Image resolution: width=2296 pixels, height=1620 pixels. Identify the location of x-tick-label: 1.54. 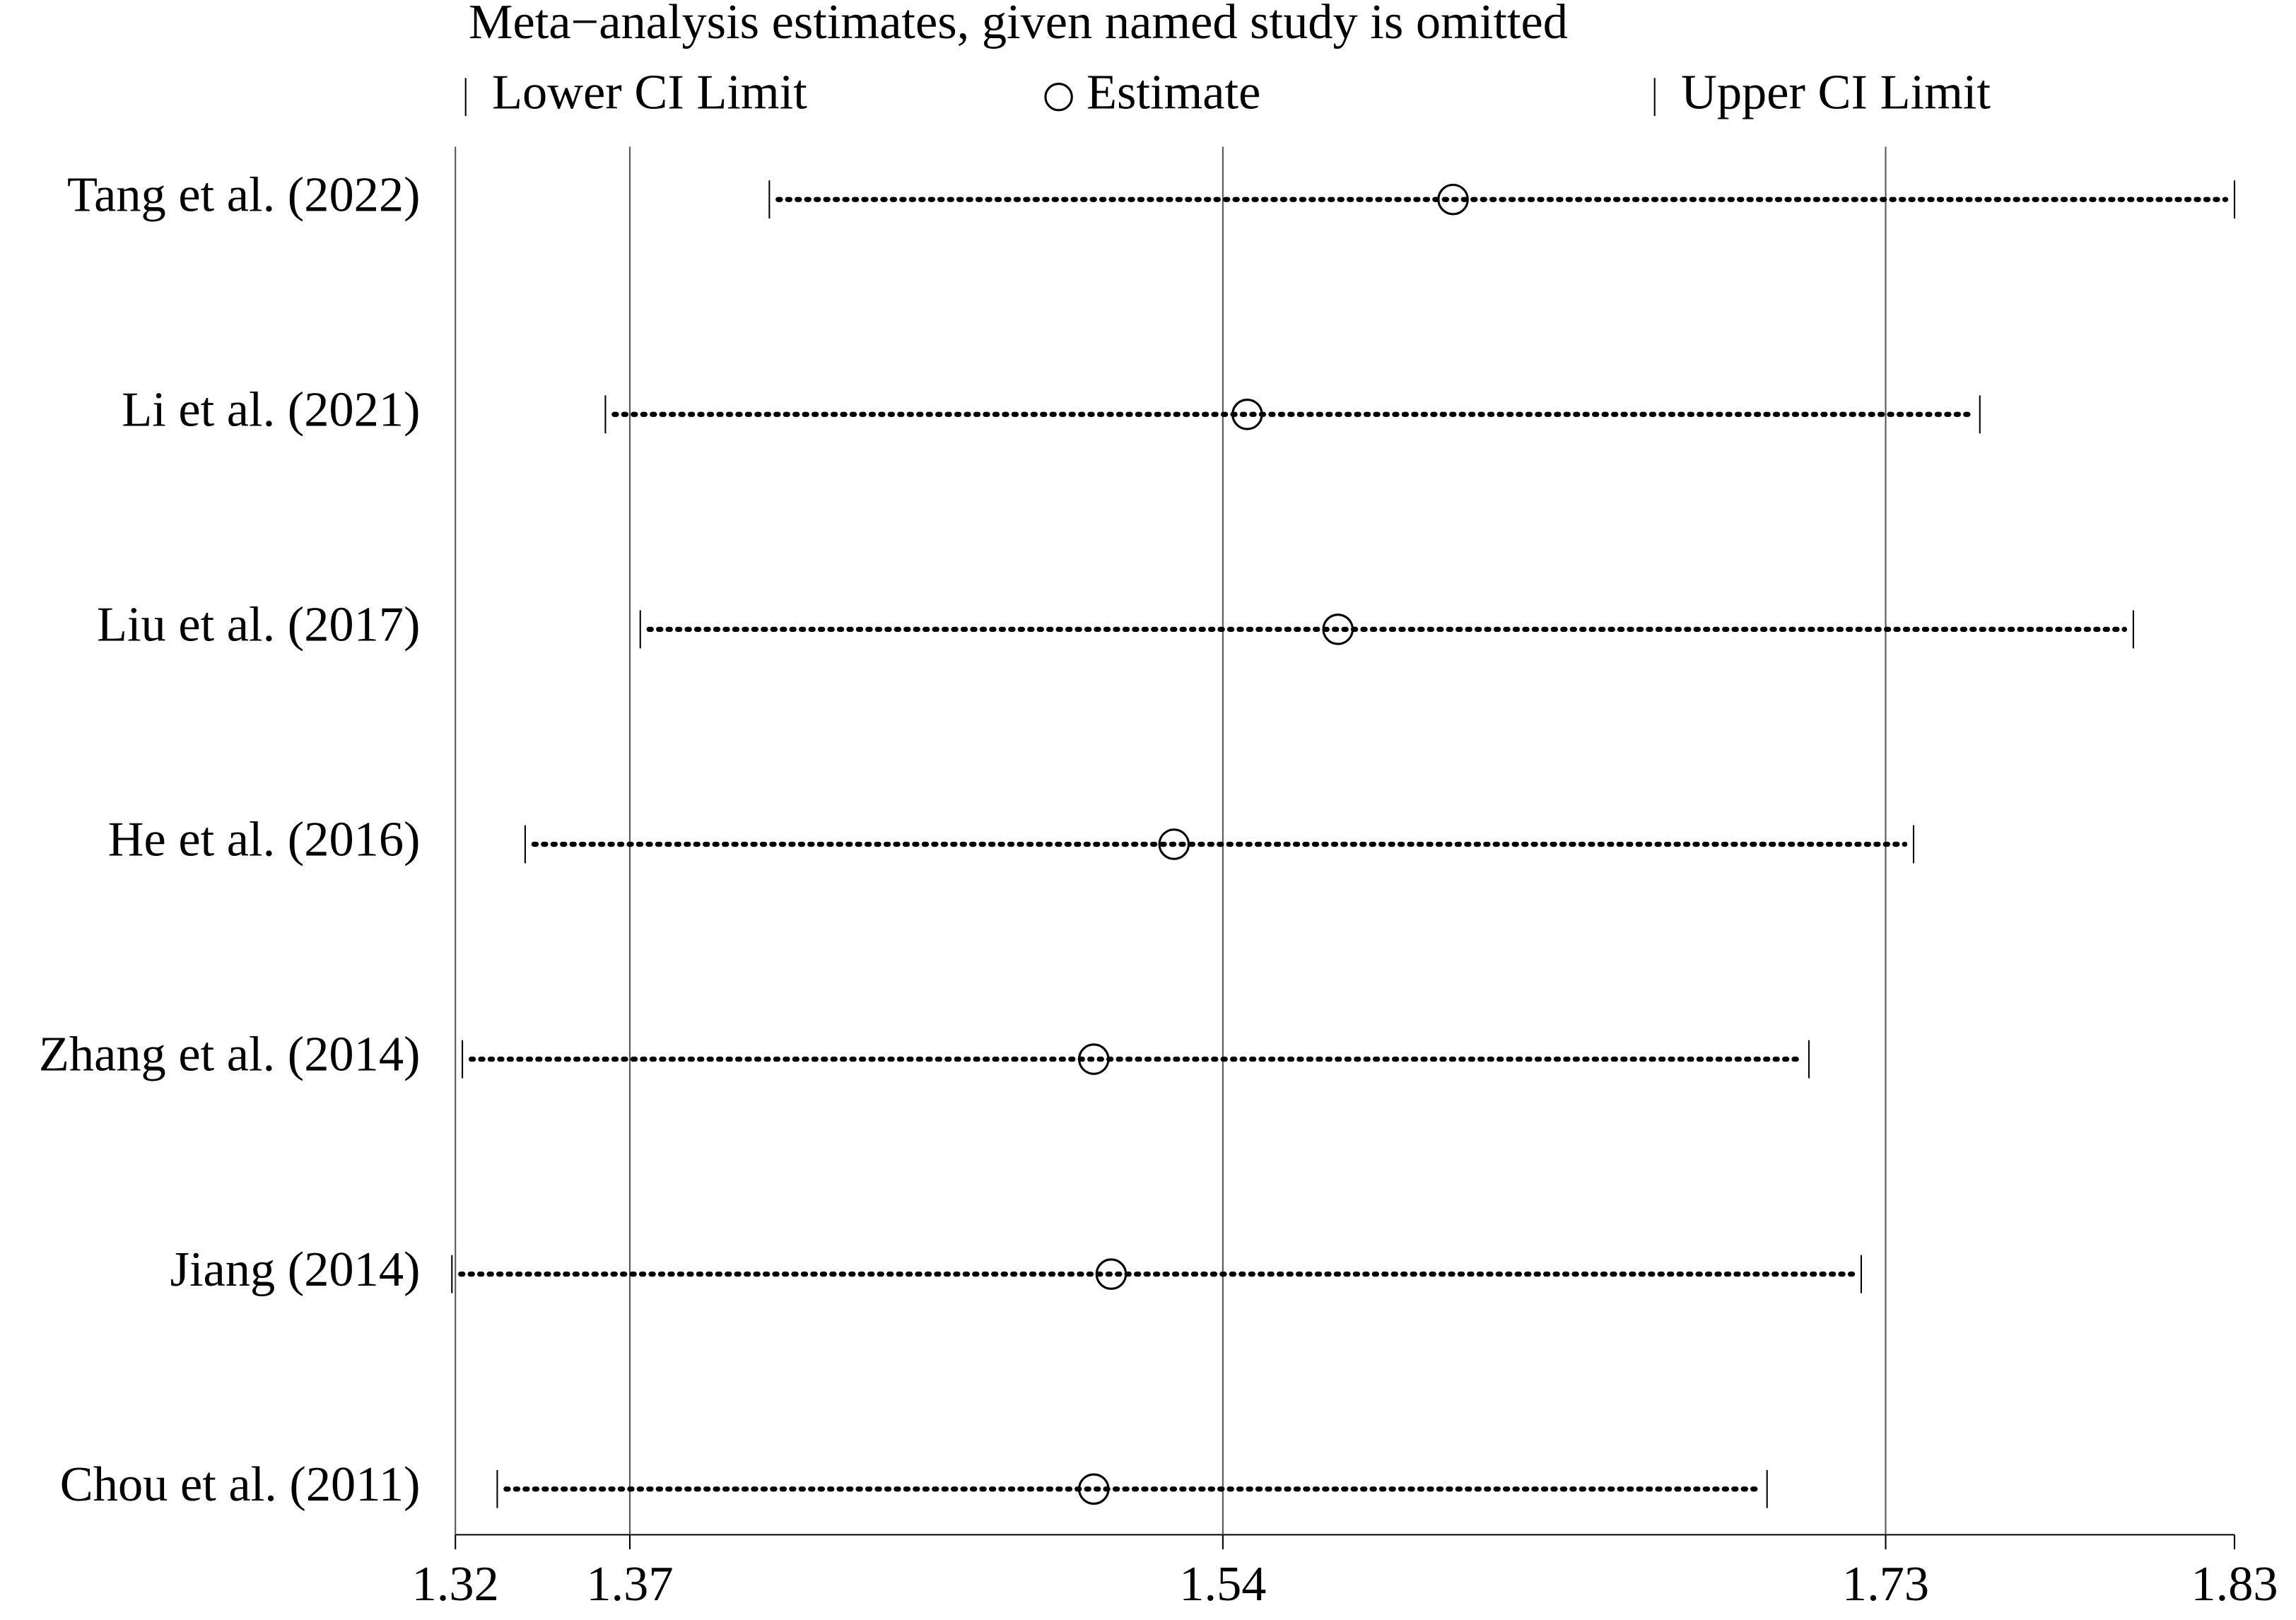
(1222, 1584).